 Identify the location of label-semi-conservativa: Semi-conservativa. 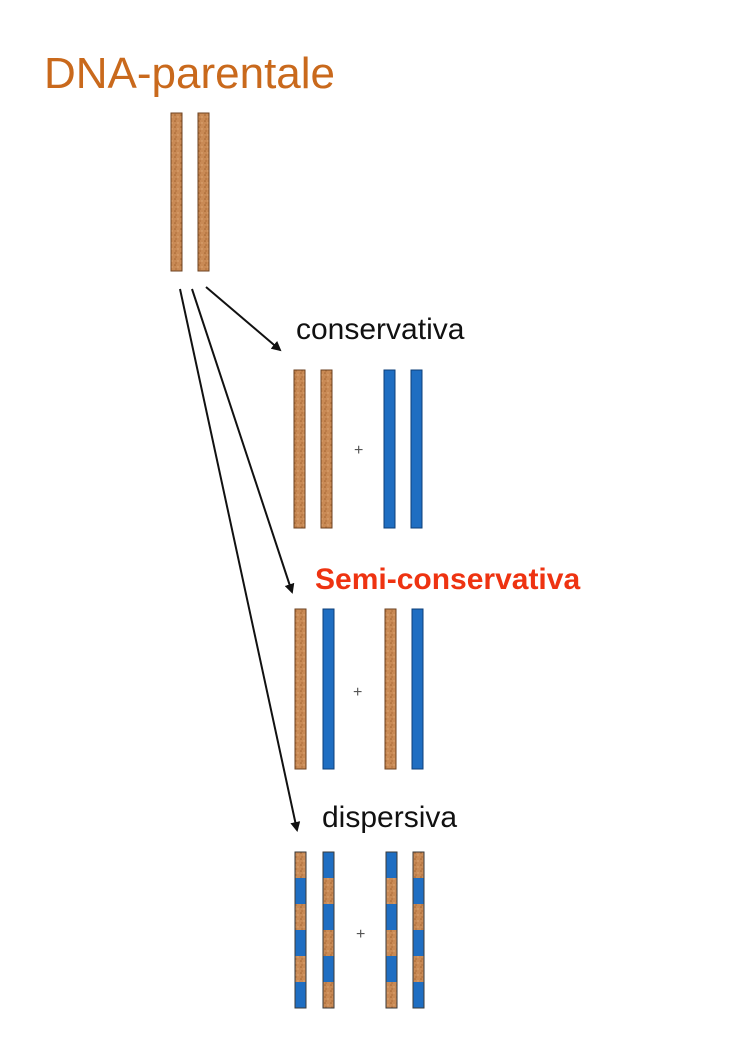
(448, 579).